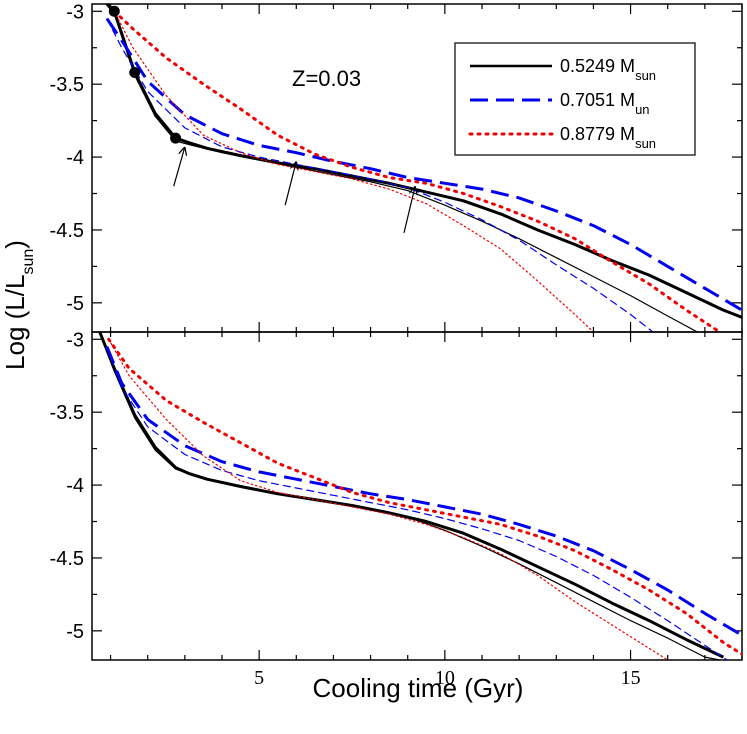  I want to click on x-axis-title: Cooling time (Gyr), so click(418, 688).